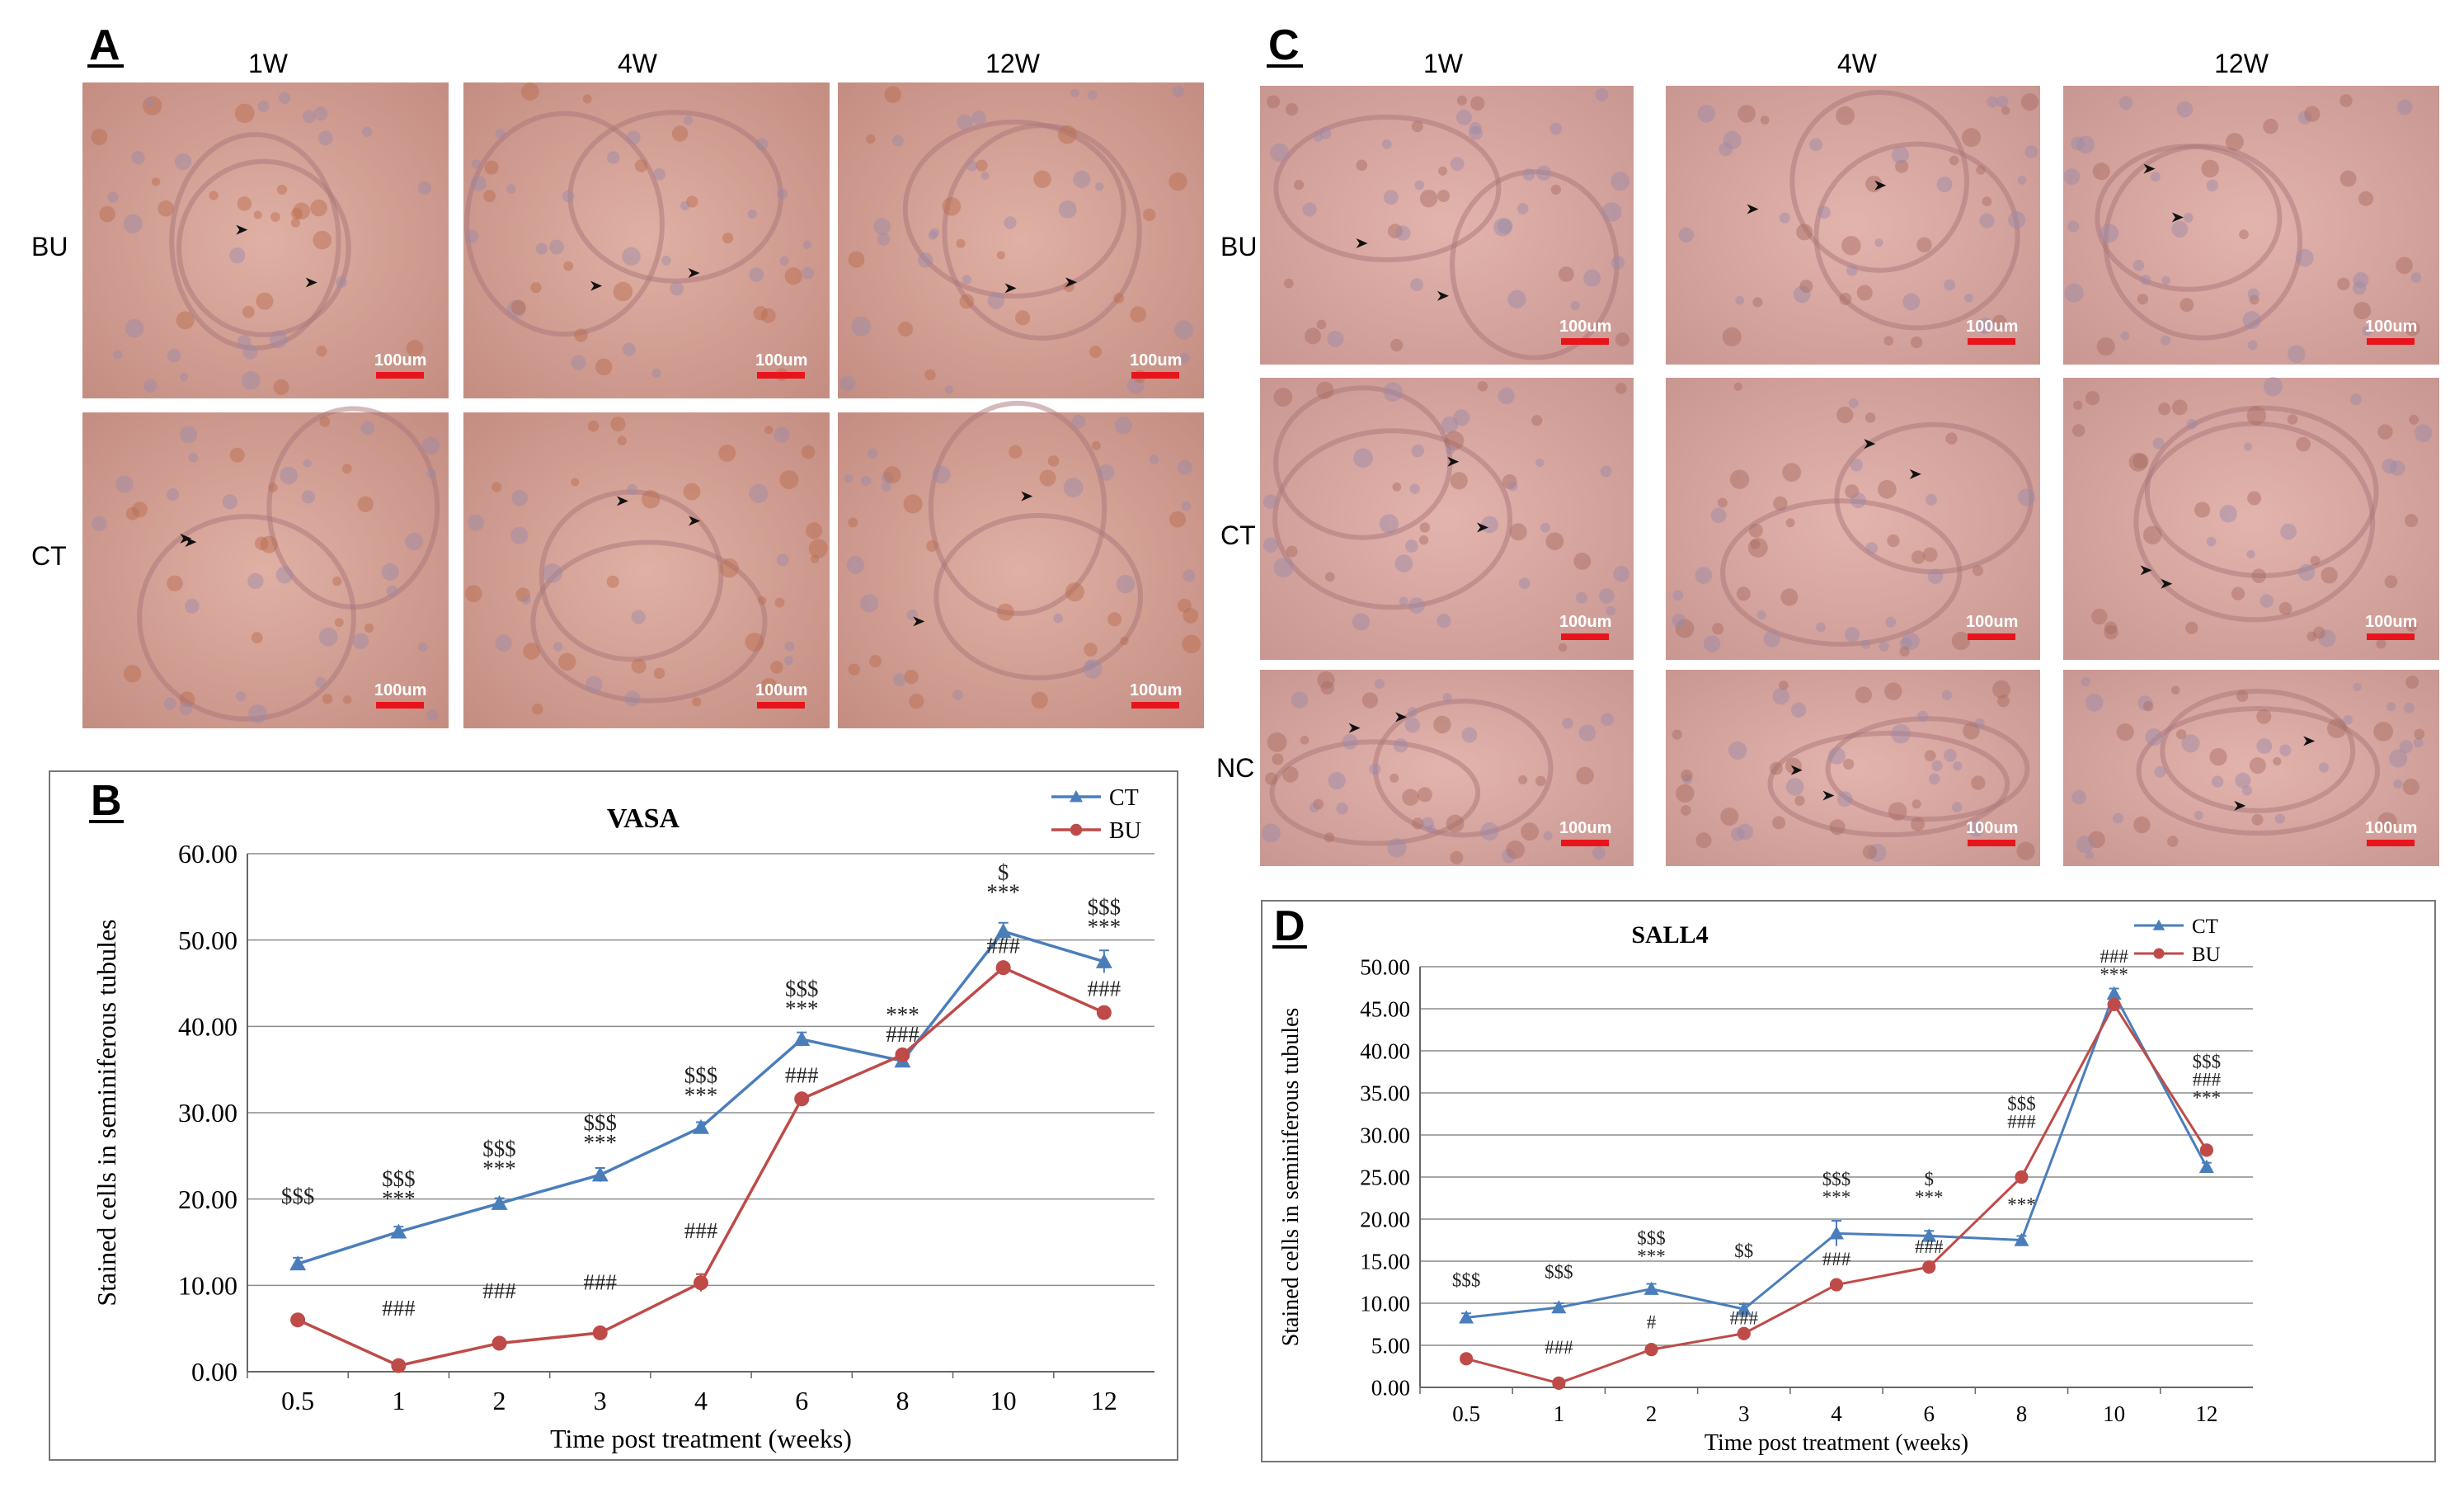 This screenshot has height=1488, width=2464. What do you see at coordinates (1669, 935) in the screenshot?
I see `chart-d-title: SALL4` at bounding box center [1669, 935].